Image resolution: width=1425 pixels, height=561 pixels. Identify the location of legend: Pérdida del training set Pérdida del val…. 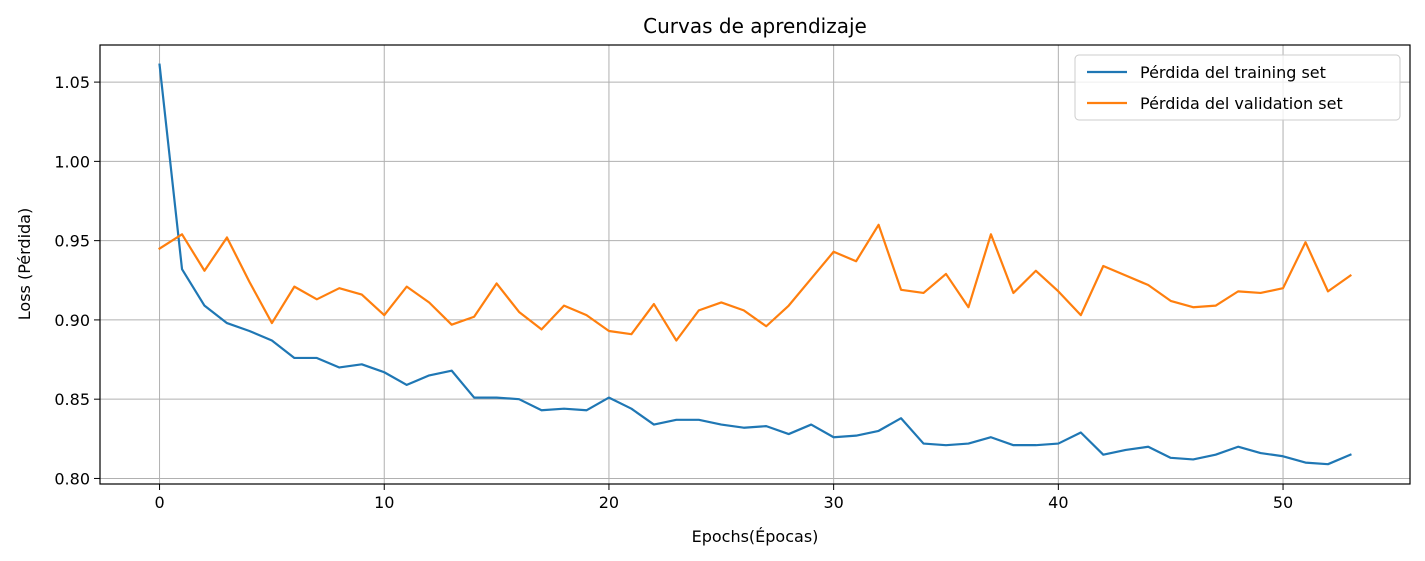
(1237, 87).